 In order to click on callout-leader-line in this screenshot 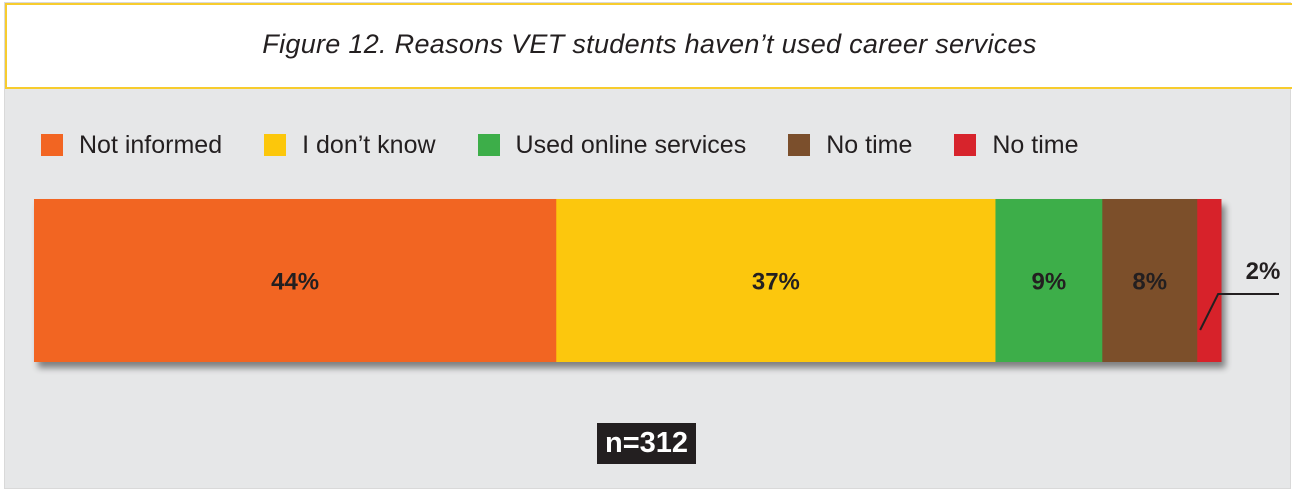, I will do `click(1239, 312)`.